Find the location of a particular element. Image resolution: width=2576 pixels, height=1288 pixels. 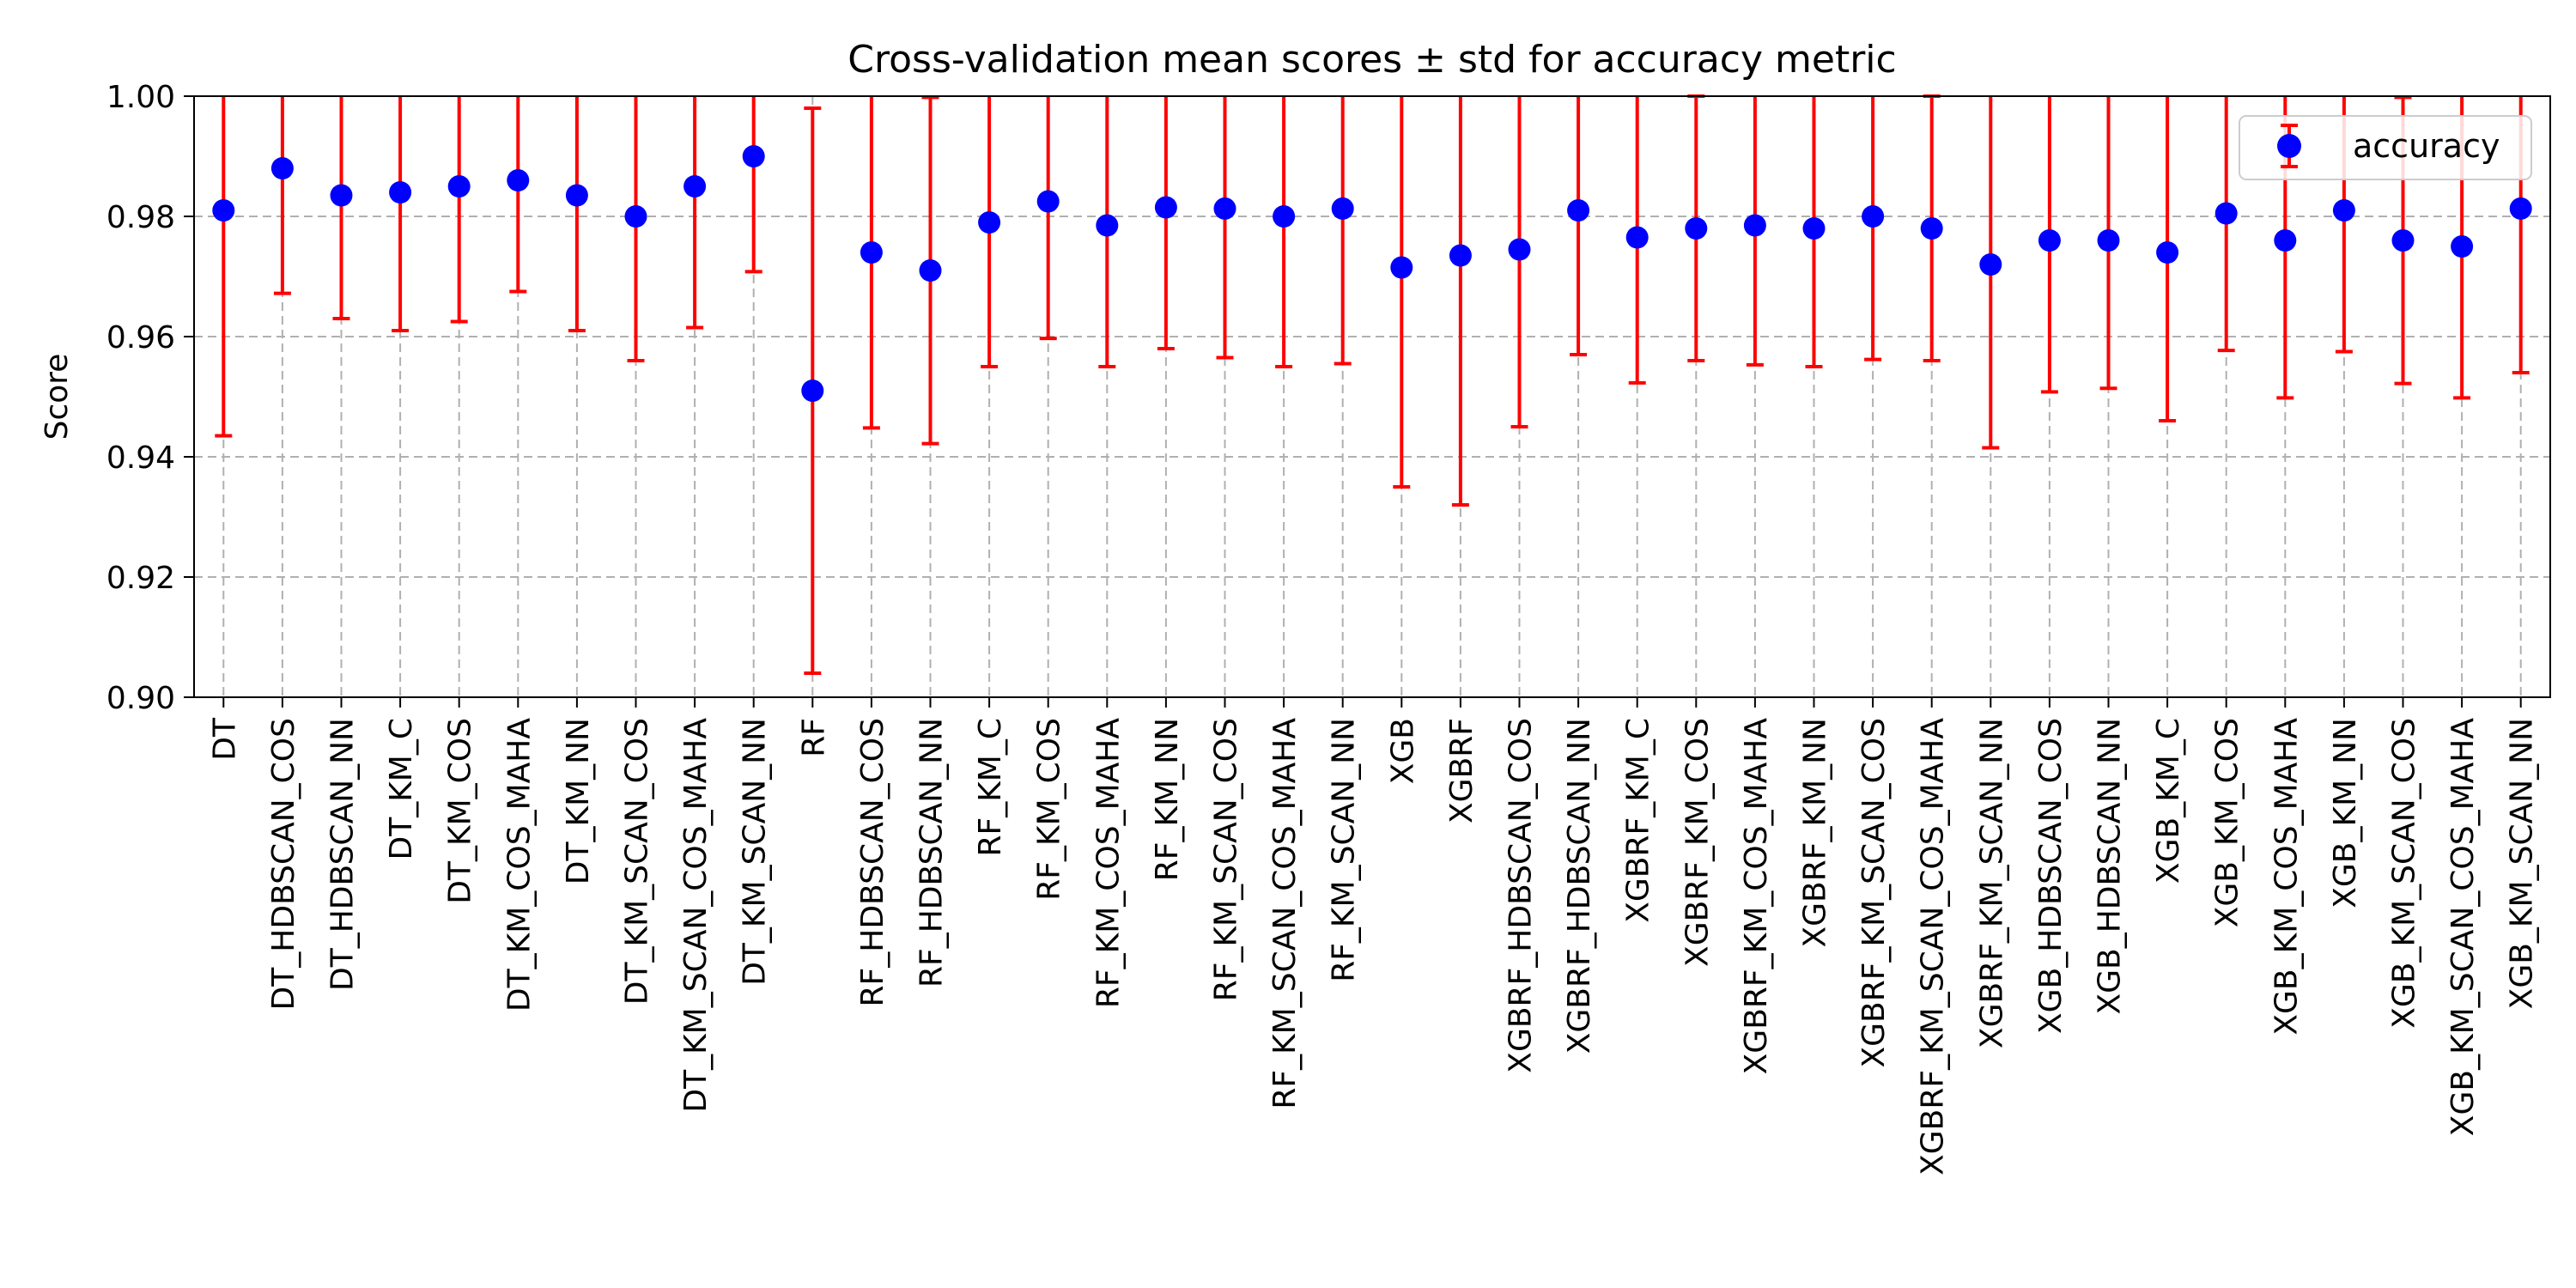

x-tick-label: XGBRF_KM_SCAN_COS_MAHA is located at coordinates (1933, 947).